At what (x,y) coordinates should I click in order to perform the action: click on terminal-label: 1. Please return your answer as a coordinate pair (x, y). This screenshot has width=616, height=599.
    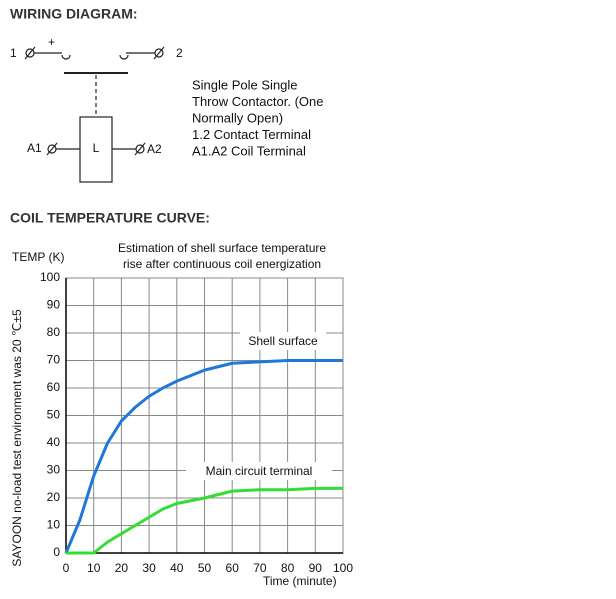
    Looking at the image, I should click on (13, 53).